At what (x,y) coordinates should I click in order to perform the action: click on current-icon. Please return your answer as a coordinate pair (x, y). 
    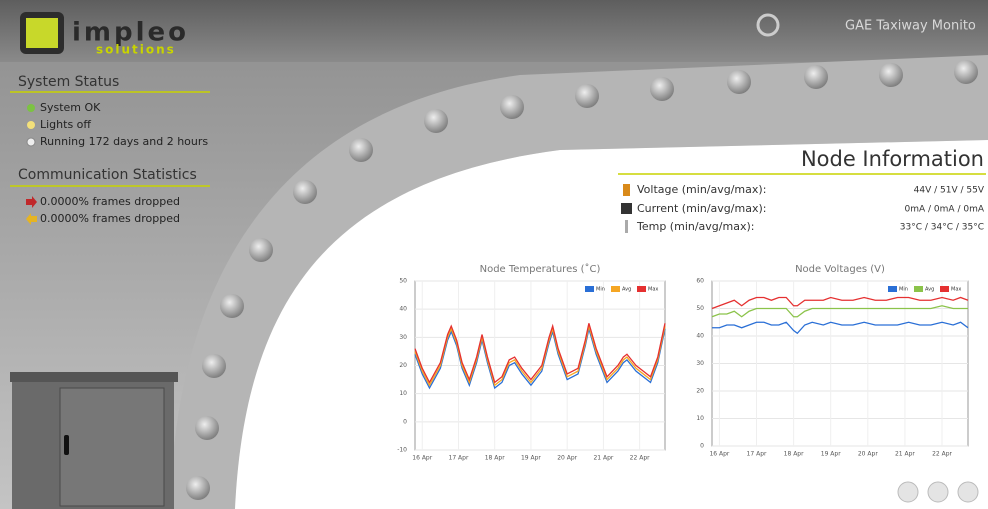
    Looking at the image, I should click on (626, 208).